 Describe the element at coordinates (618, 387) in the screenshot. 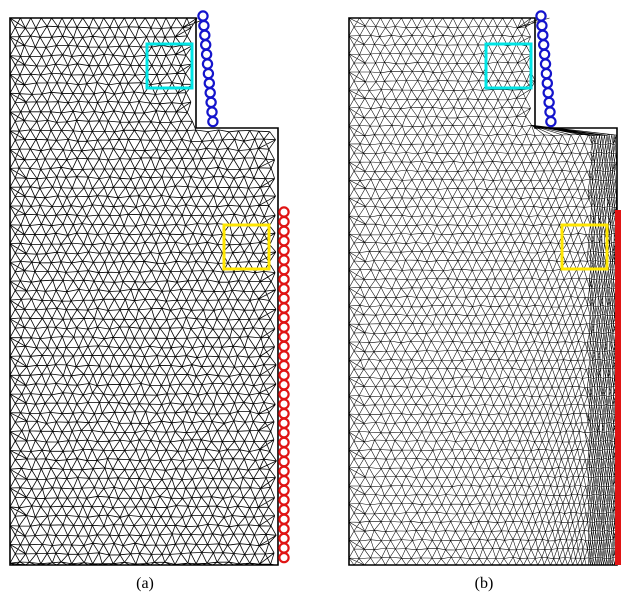

I see `red-boundary-line-b` at that location.